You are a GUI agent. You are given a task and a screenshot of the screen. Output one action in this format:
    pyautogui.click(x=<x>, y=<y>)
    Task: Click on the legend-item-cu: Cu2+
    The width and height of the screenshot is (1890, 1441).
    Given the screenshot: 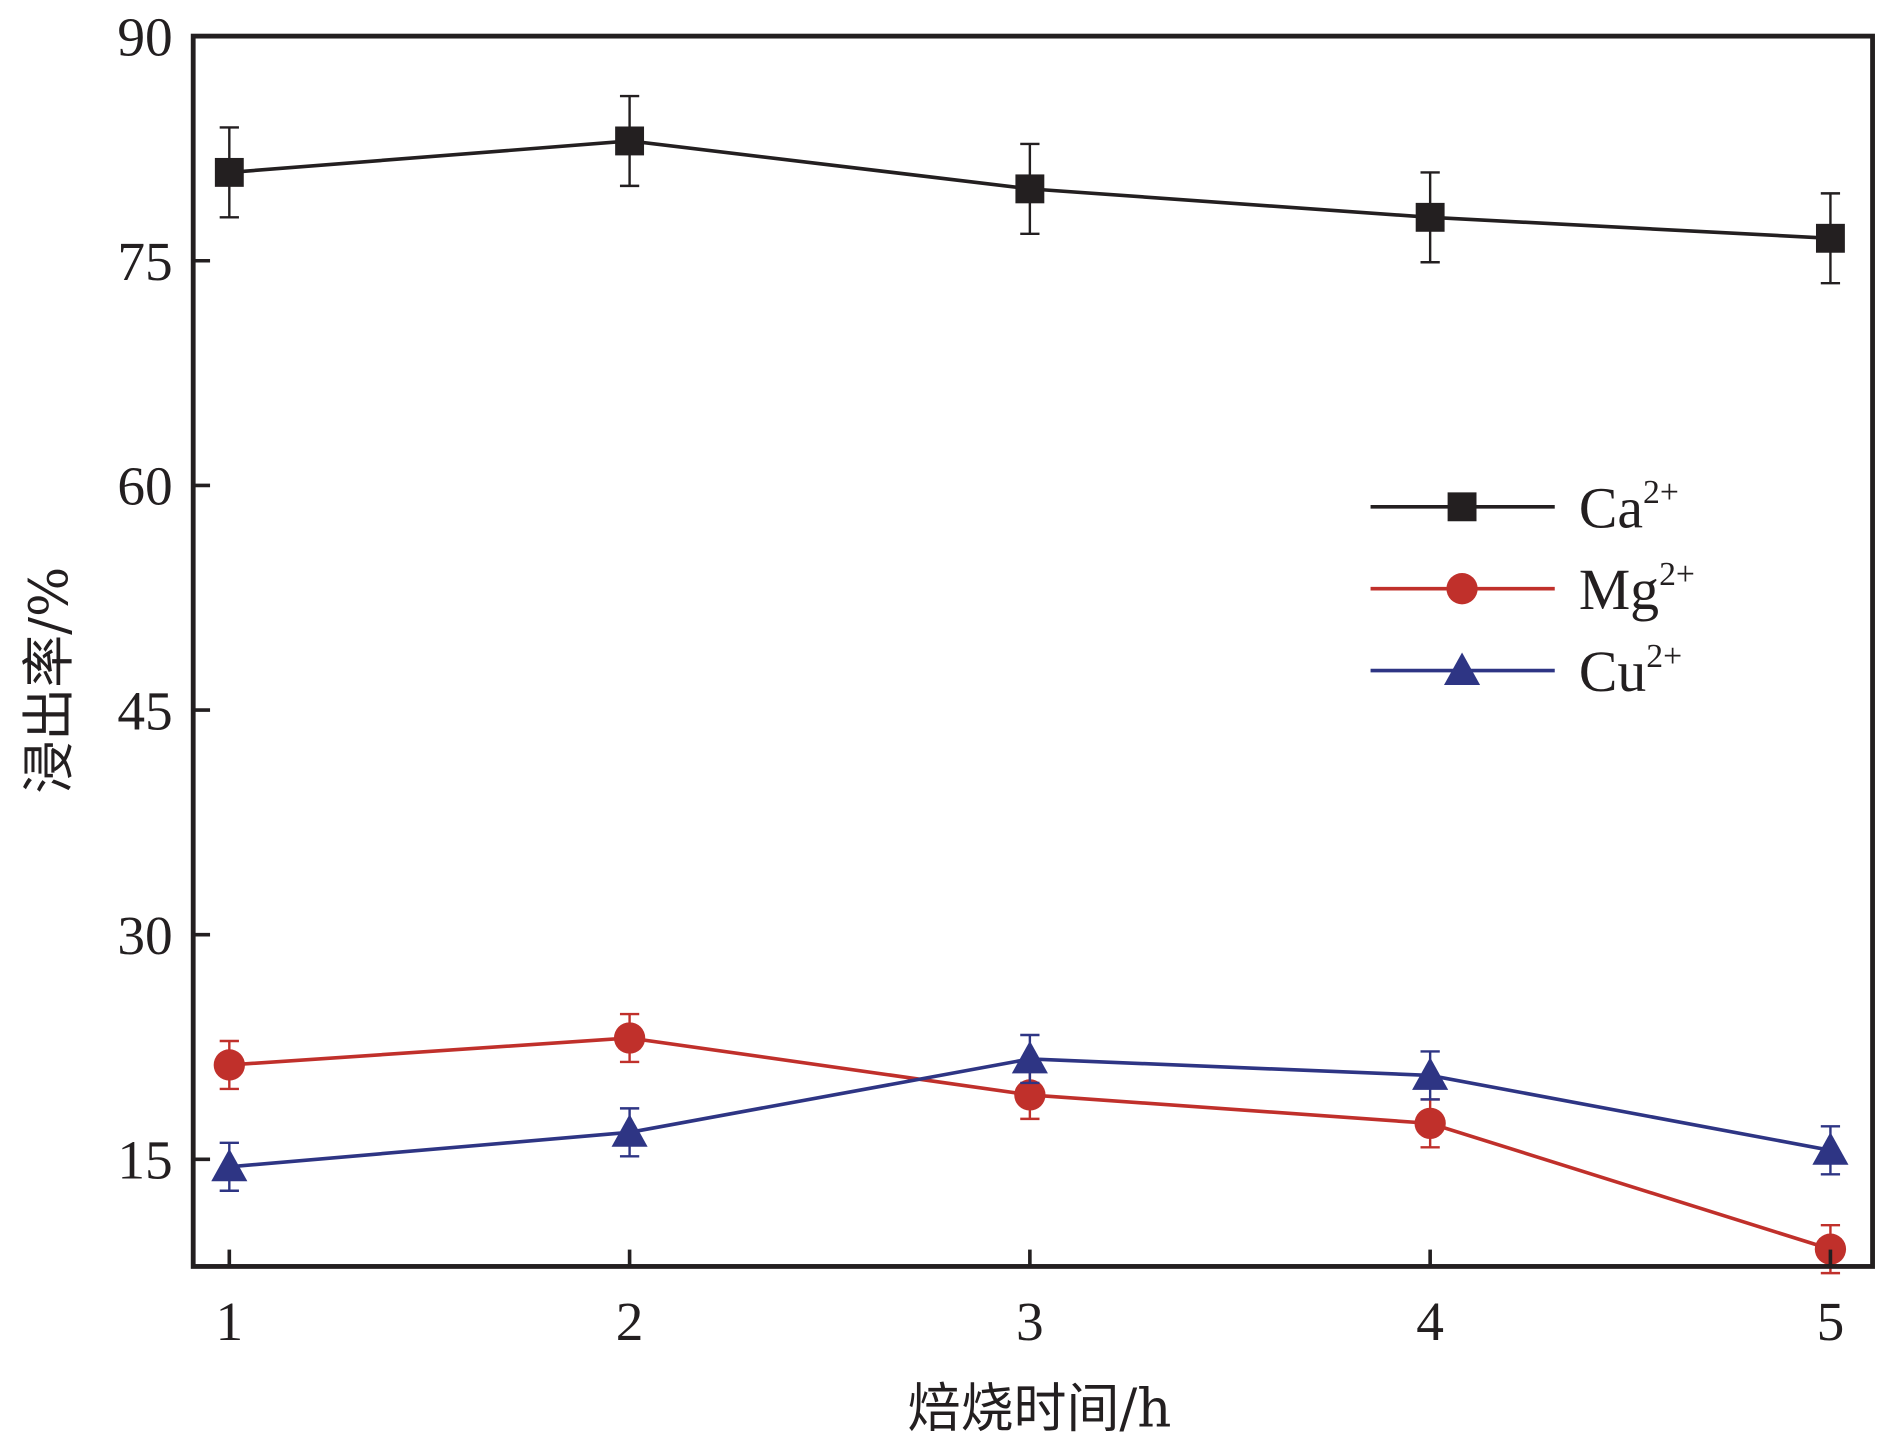 What is the action you would take?
    pyautogui.click(x=1526, y=671)
    